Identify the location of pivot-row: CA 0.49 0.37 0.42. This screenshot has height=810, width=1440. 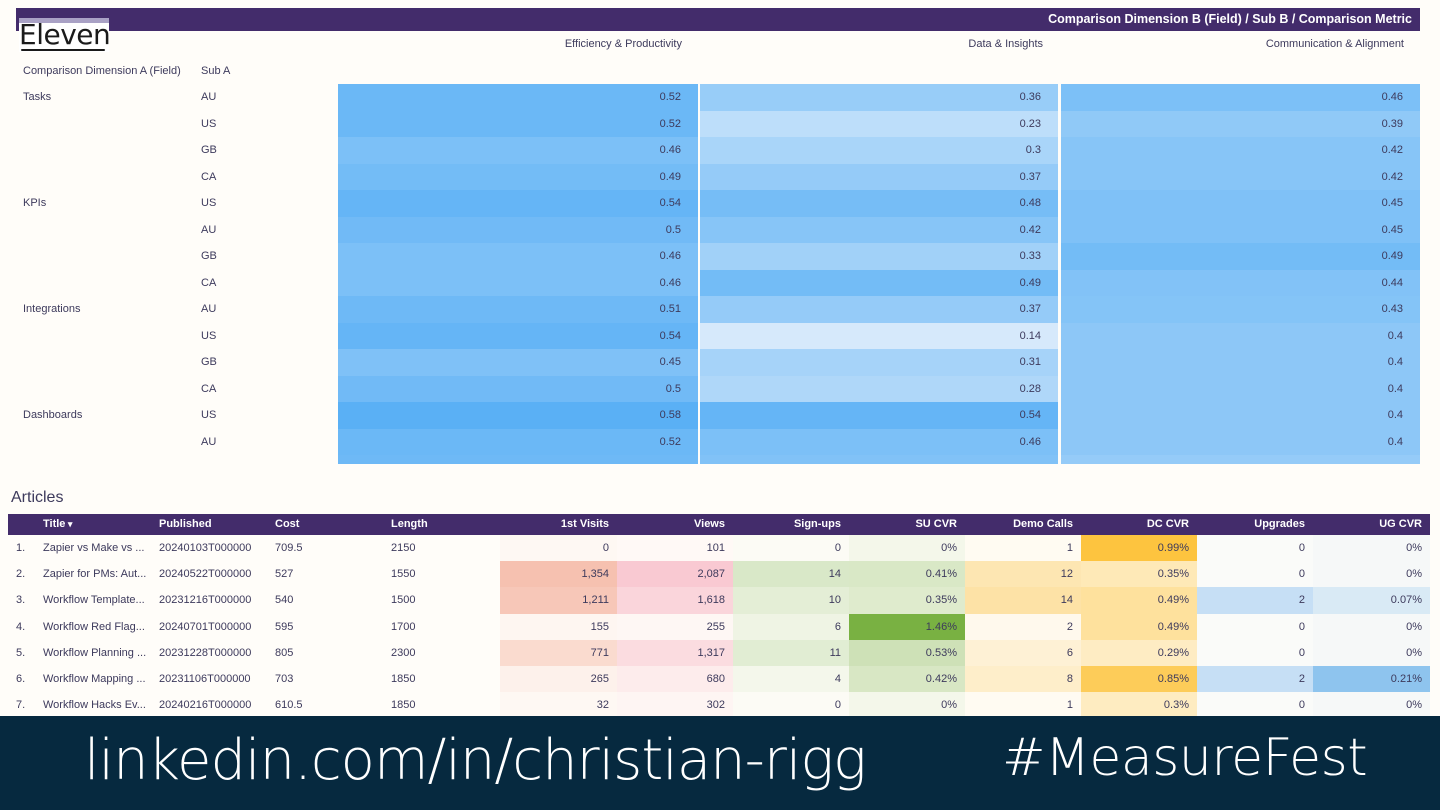
(718, 176).